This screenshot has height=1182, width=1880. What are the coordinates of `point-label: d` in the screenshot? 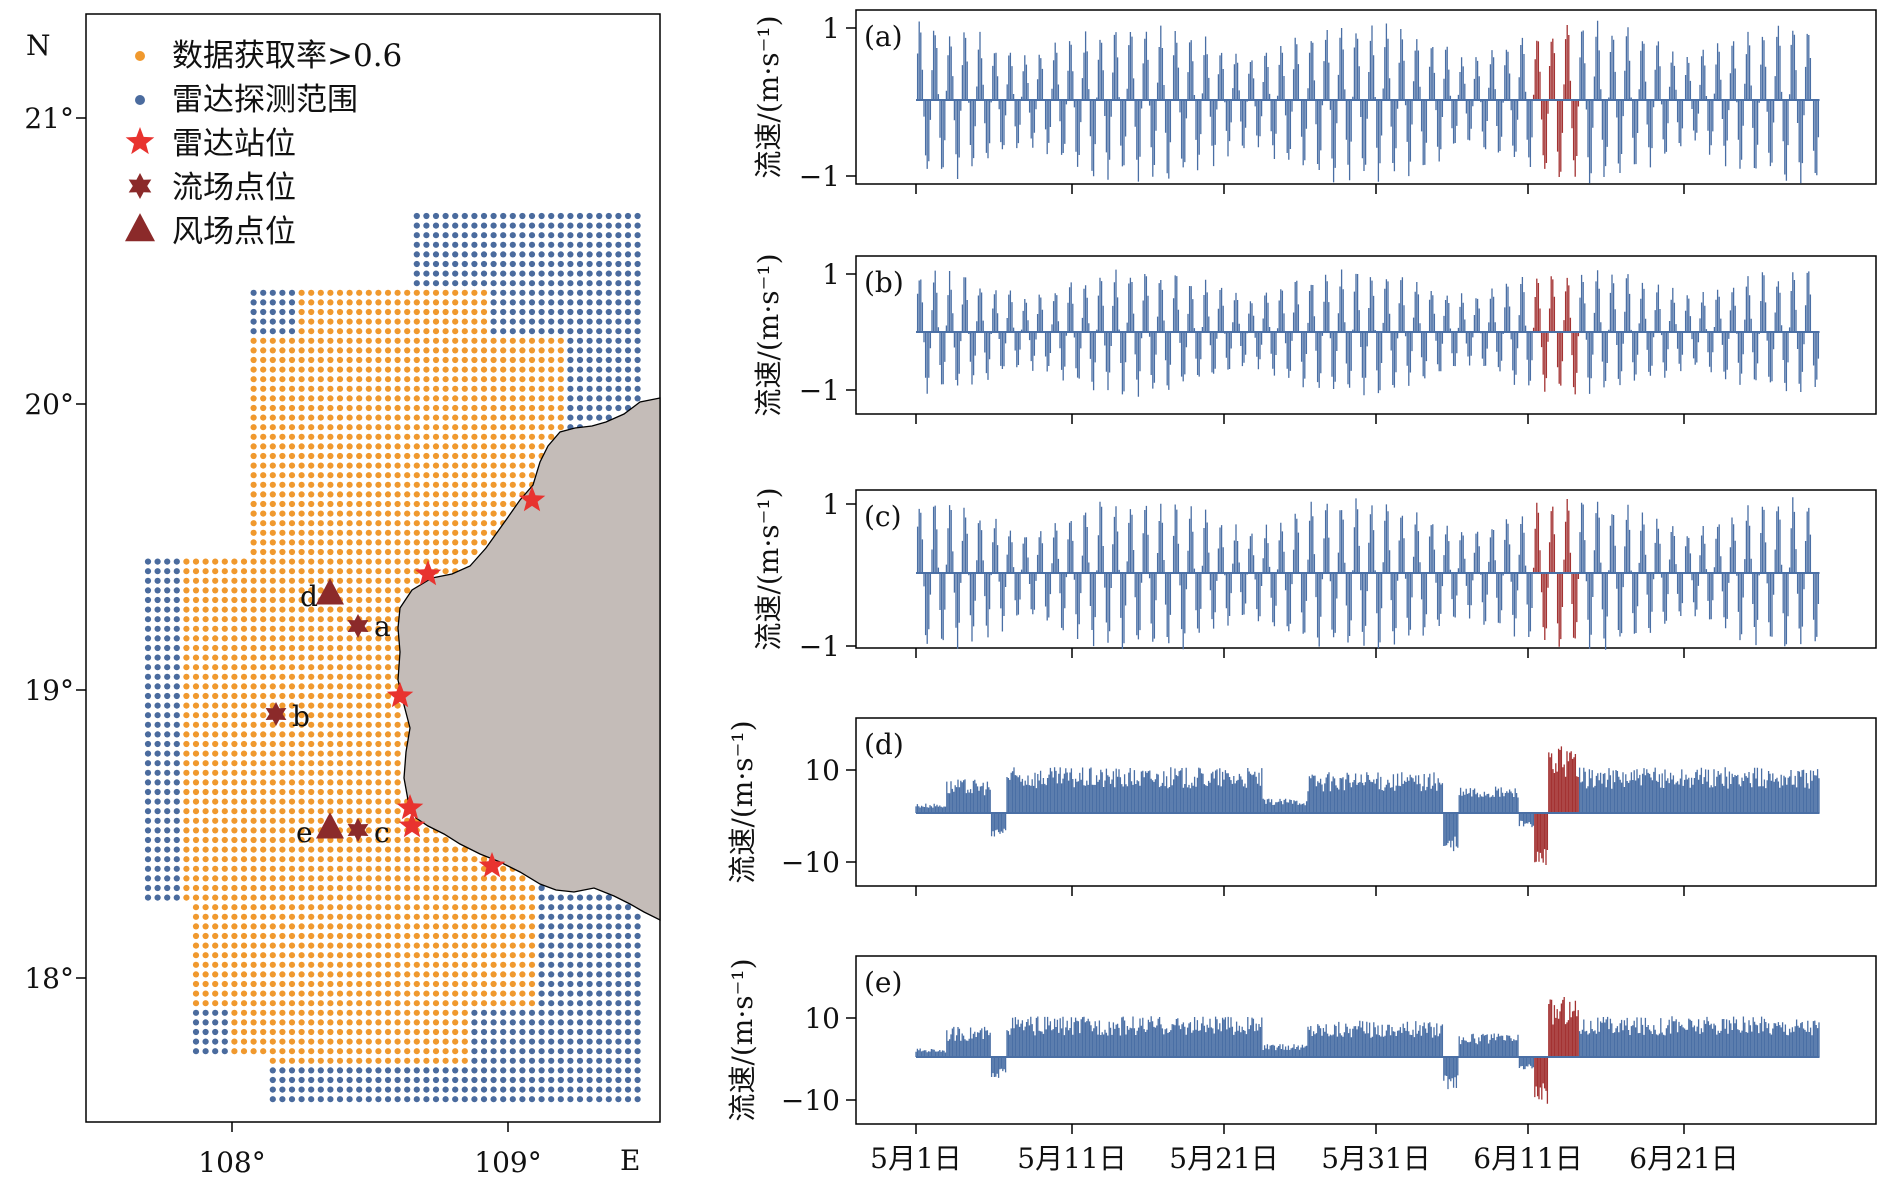 It's located at (309, 596).